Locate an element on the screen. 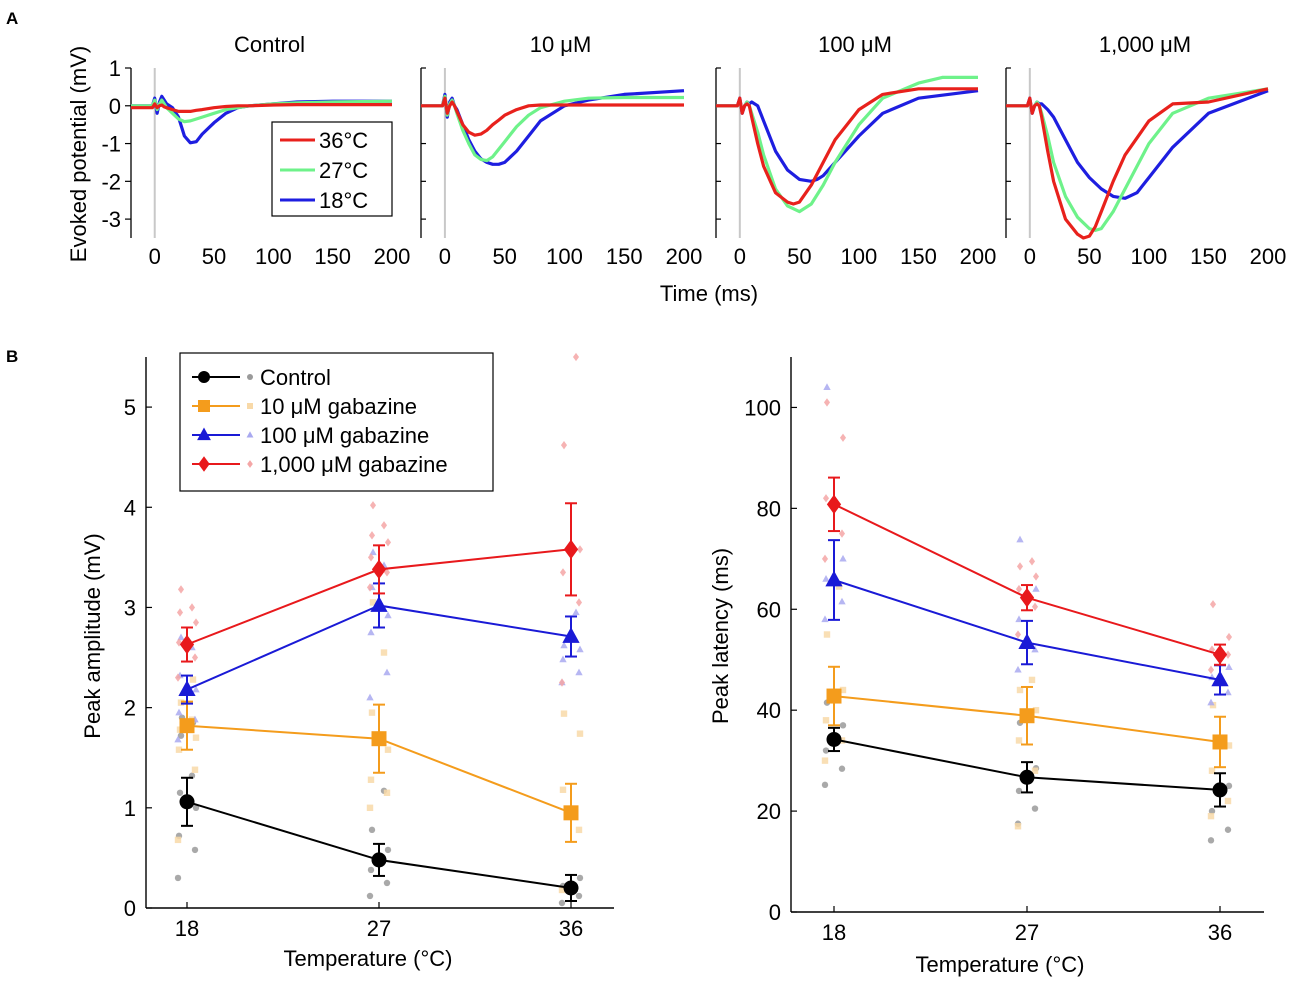  panel-a-label: A is located at coordinates (12, 18).